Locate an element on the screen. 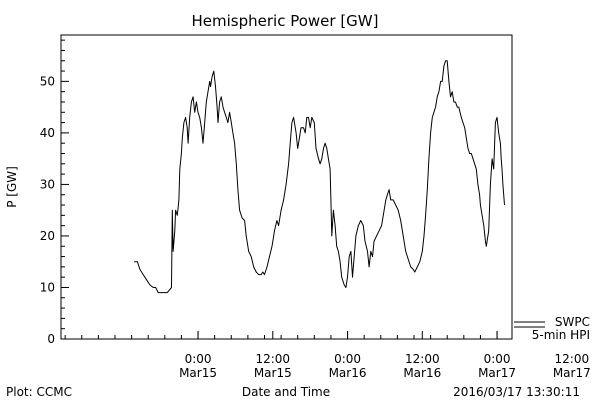 This screenshot has height=400, width=600. legend-entry-swpc: SWPC is located at coordinates (572, 322).